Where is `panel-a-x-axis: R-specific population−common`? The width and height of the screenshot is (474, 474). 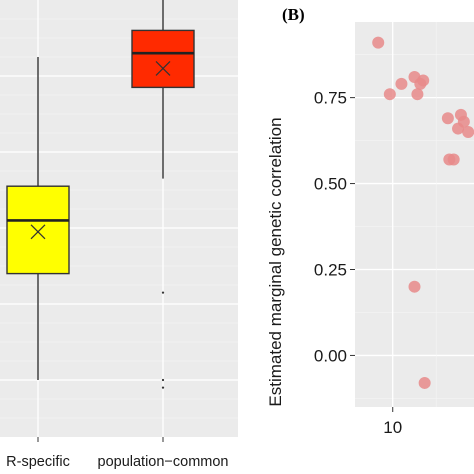 panel-a-x-axis: R-specific population−common is located at coordinates (117, 453).